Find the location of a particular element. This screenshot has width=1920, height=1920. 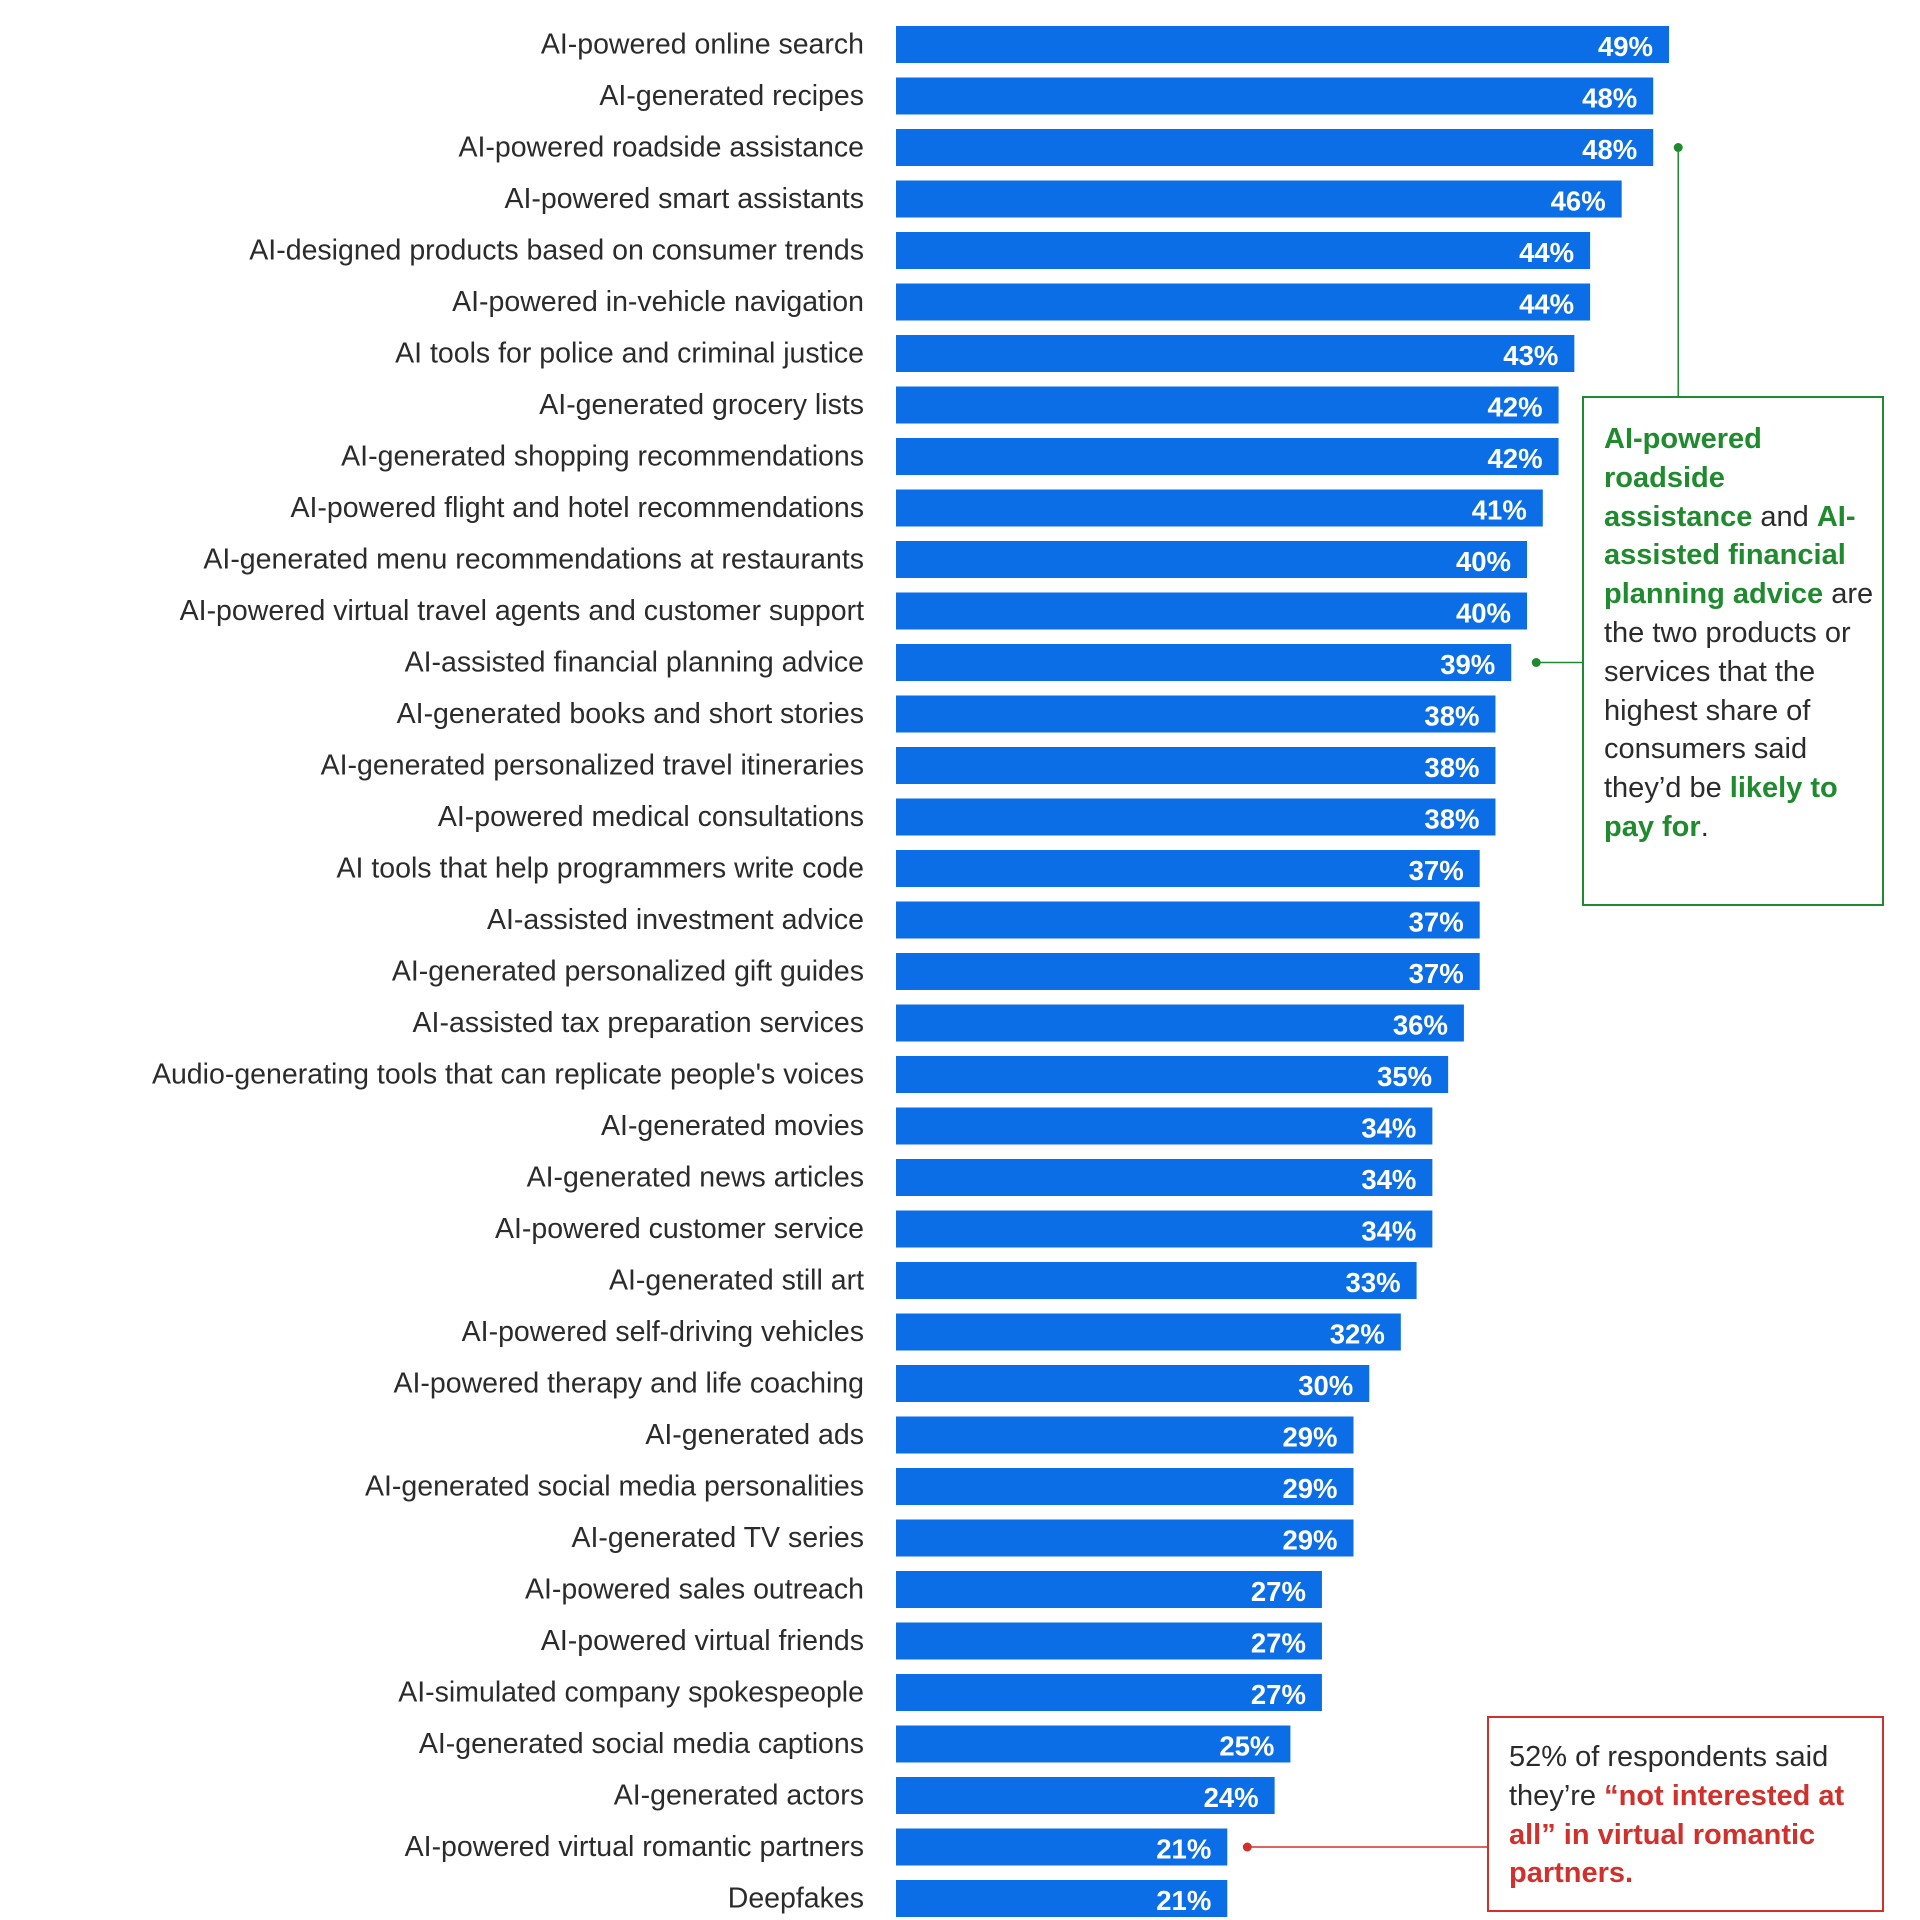

category-label: AI-generated still art is located at coordinates (736, 1281).